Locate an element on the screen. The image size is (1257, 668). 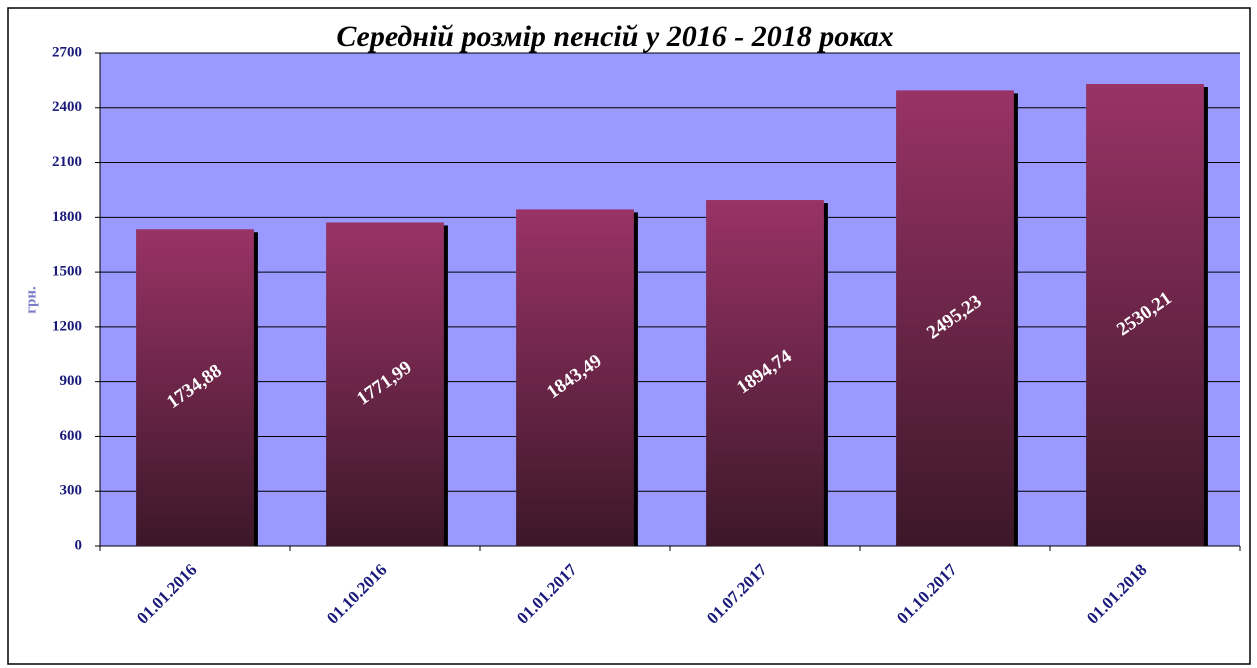
y-tick-label: 2100 is located at coordinates (67, 162).